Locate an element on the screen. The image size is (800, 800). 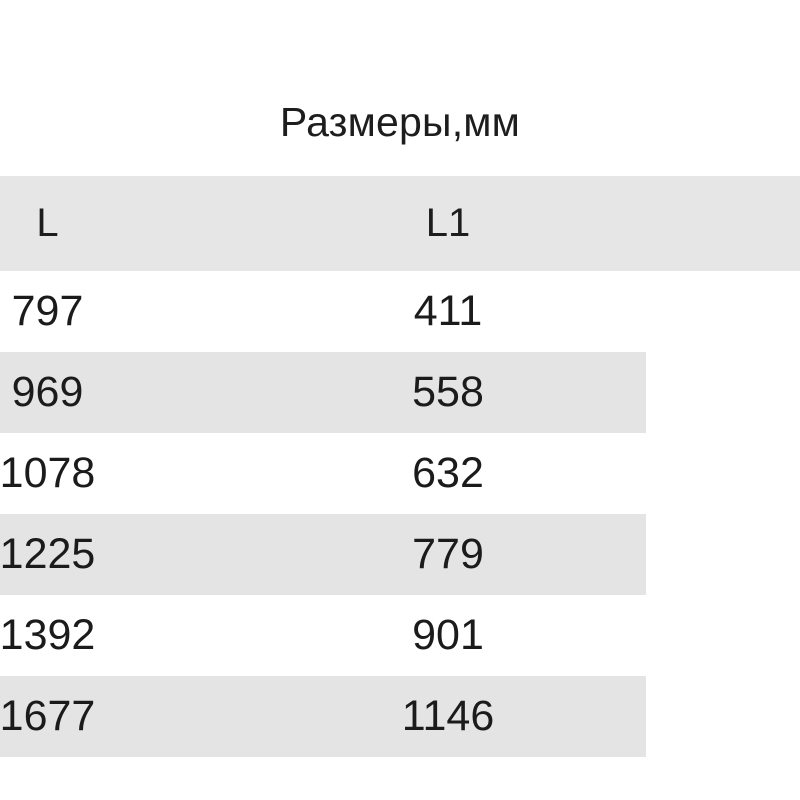
cell-l: 797 is located at coordinates (125, 311).